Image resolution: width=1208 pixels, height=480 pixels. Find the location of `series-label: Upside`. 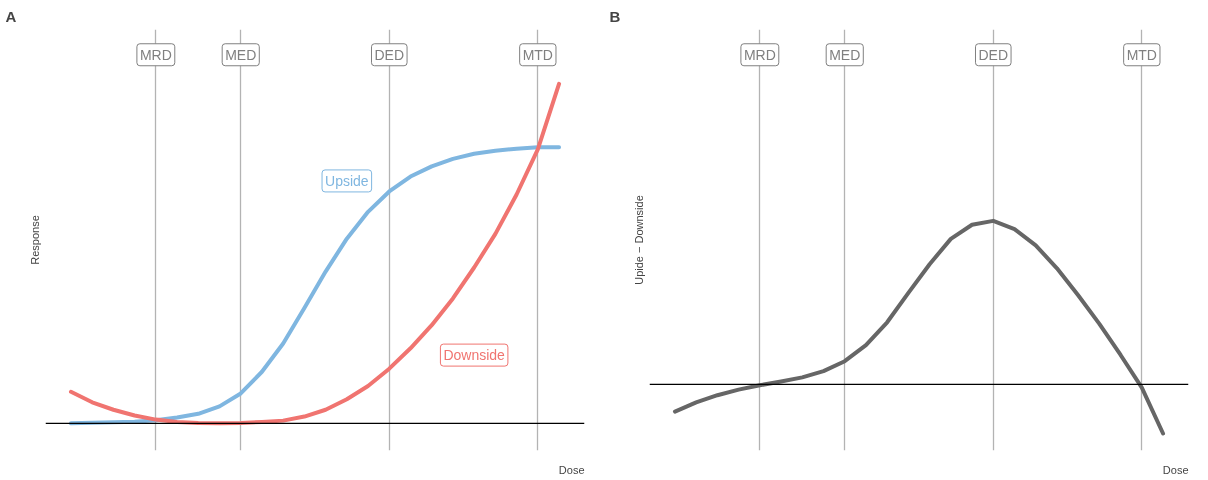

series-label: Upside is located at coordinates (347, 180).